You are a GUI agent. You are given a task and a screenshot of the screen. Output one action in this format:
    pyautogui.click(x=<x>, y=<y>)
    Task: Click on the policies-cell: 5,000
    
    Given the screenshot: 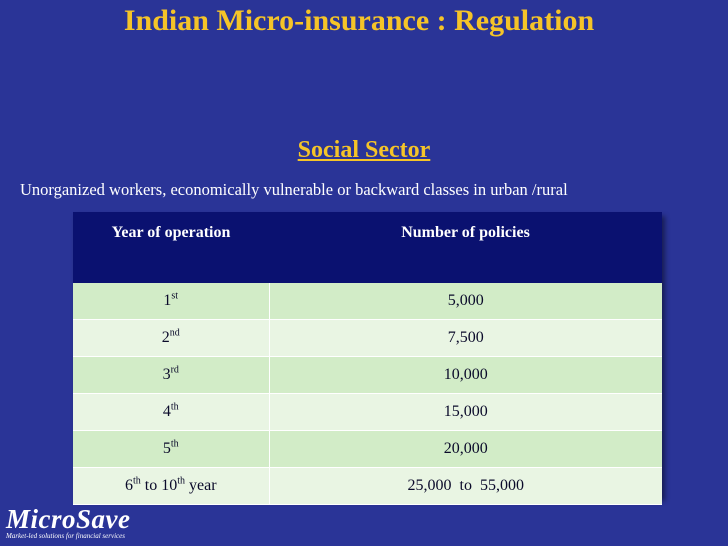 What is the action you would take?
    pyautogui.click(x=465, y=301)
    